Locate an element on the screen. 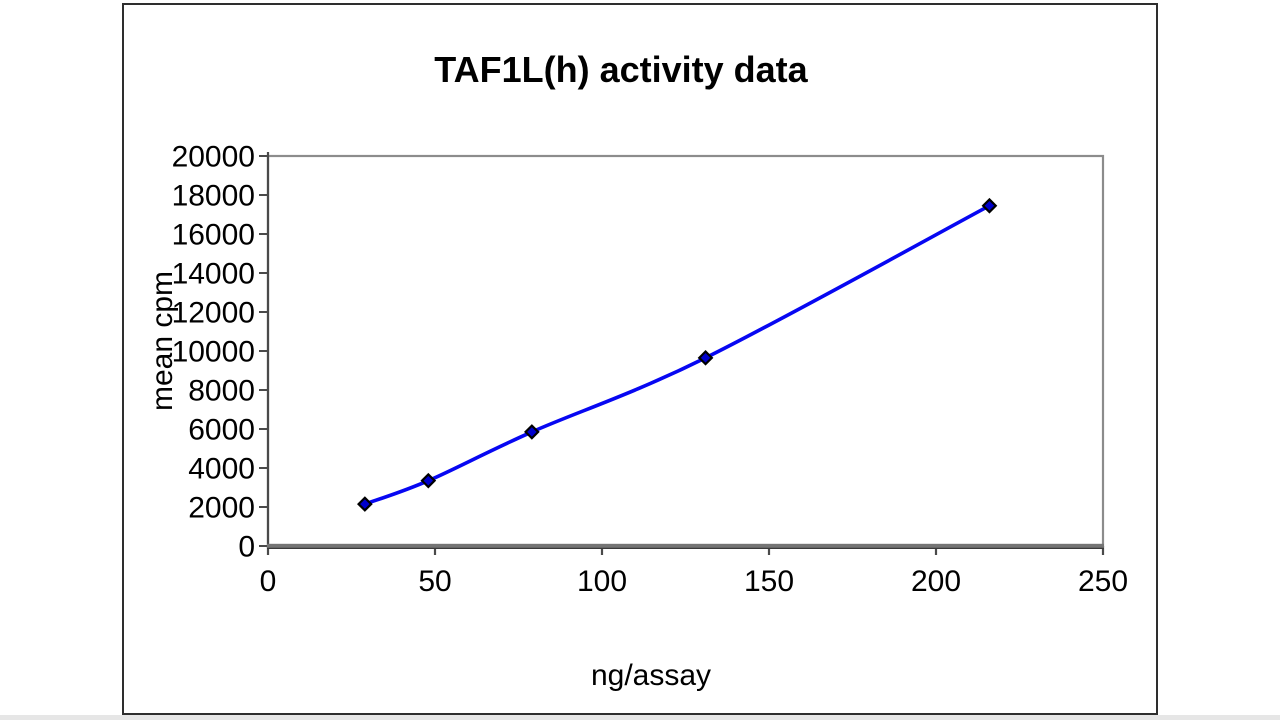  y-tick-label: 6000 is located at coordinates (221, 430).